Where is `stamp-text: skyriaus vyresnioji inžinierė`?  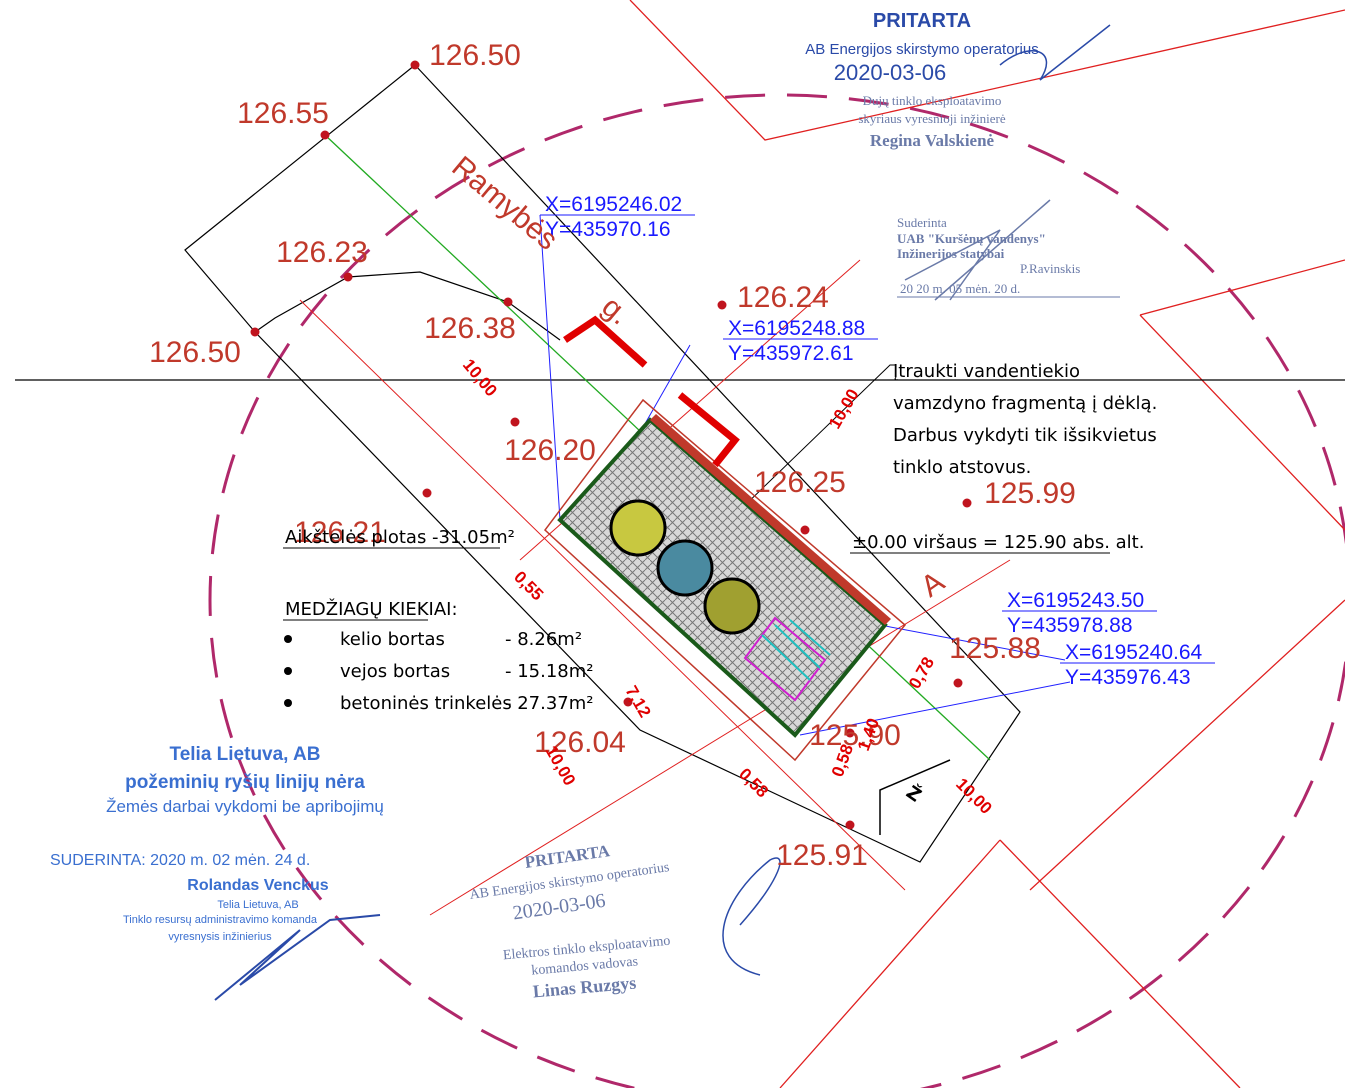 stamp-text: skyriaus vyresnioji inžinierė is located at coordinates (932, 118).